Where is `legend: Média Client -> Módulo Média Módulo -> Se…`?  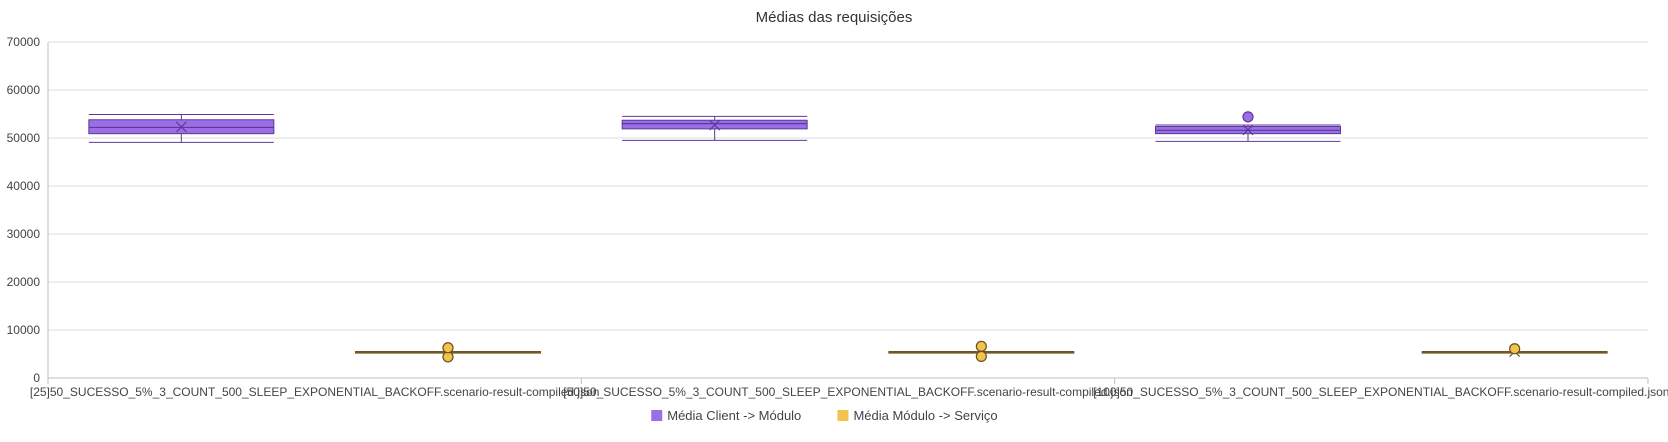
legend: Média Client -> Módulo Média Módulo -> Se… is located at coordinates (824, 415).